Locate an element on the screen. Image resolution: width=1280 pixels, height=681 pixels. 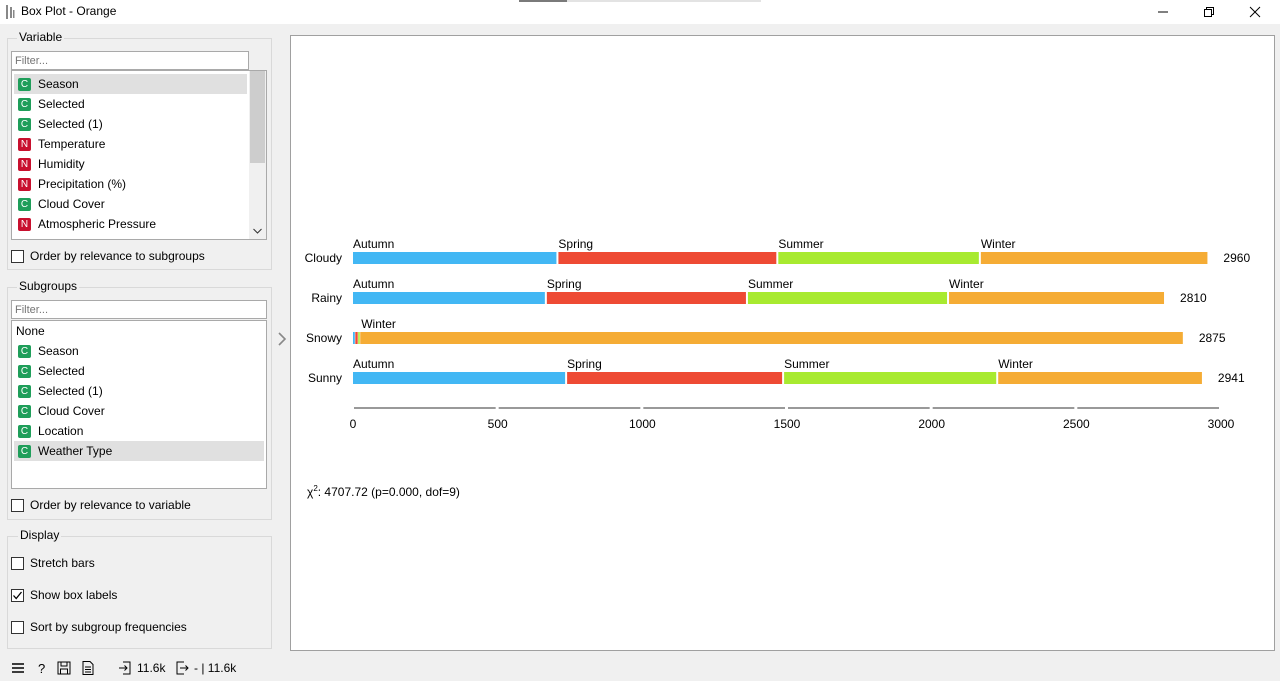
list-item-label: Humidity is located at coordinates (61, 164).